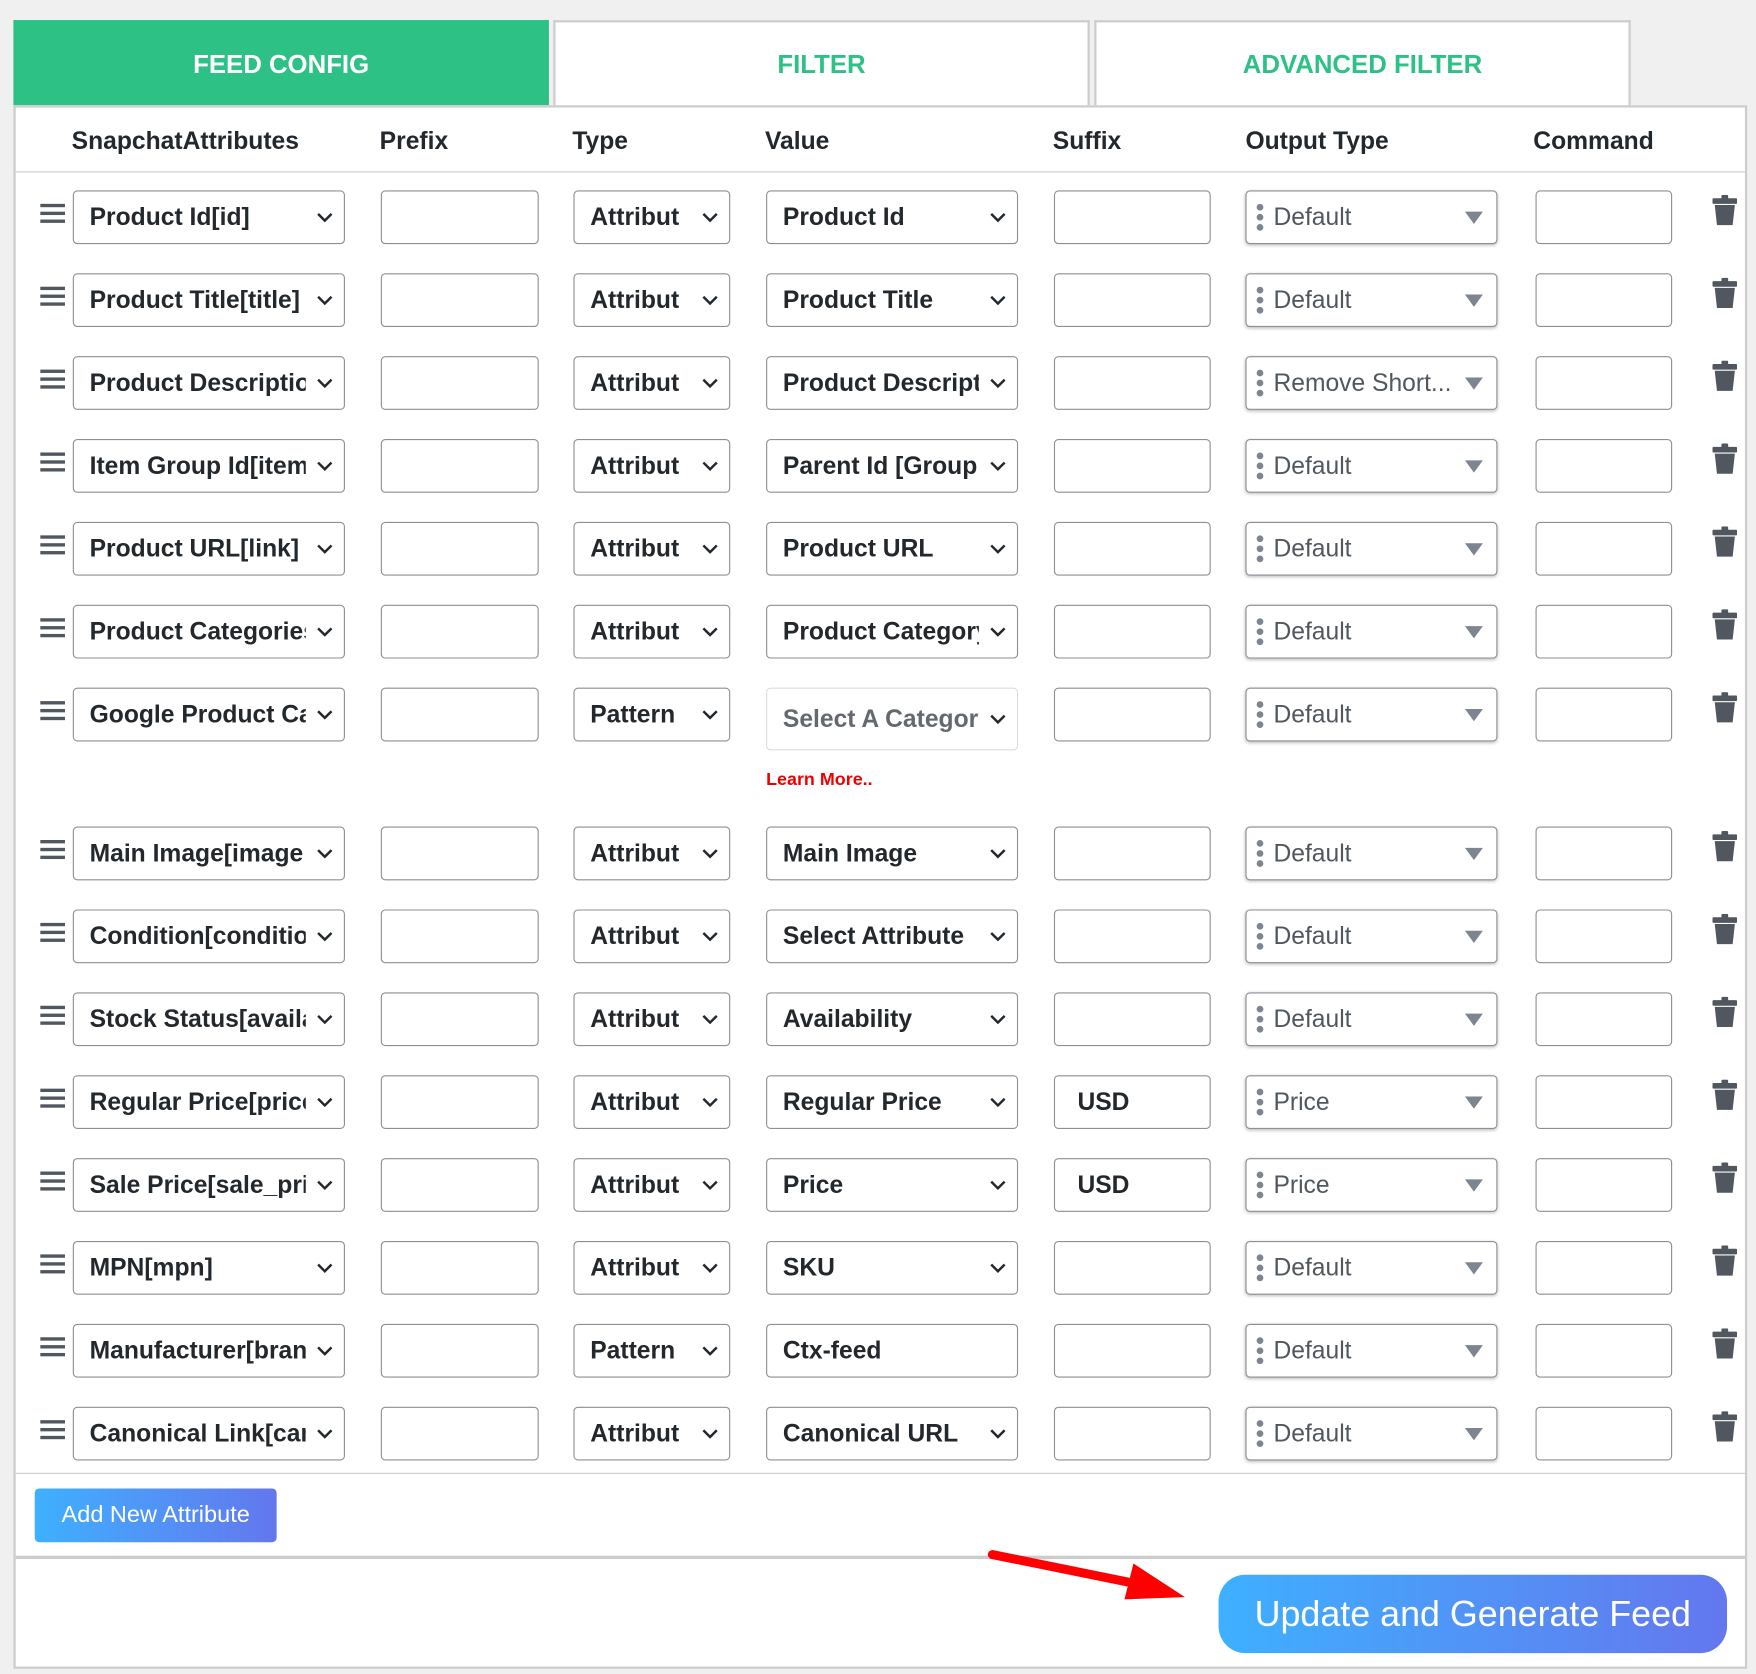 The image size is (1756, 1674). Describe the element at coordinates (892, 936) in the screenshot. I see `value-select: Select Attribute` at that location.